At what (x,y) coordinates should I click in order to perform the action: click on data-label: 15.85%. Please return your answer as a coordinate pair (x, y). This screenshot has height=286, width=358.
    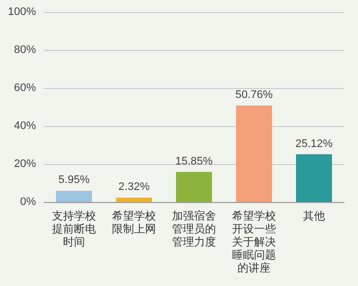
    Looking at the image, I should click on (194, 161).